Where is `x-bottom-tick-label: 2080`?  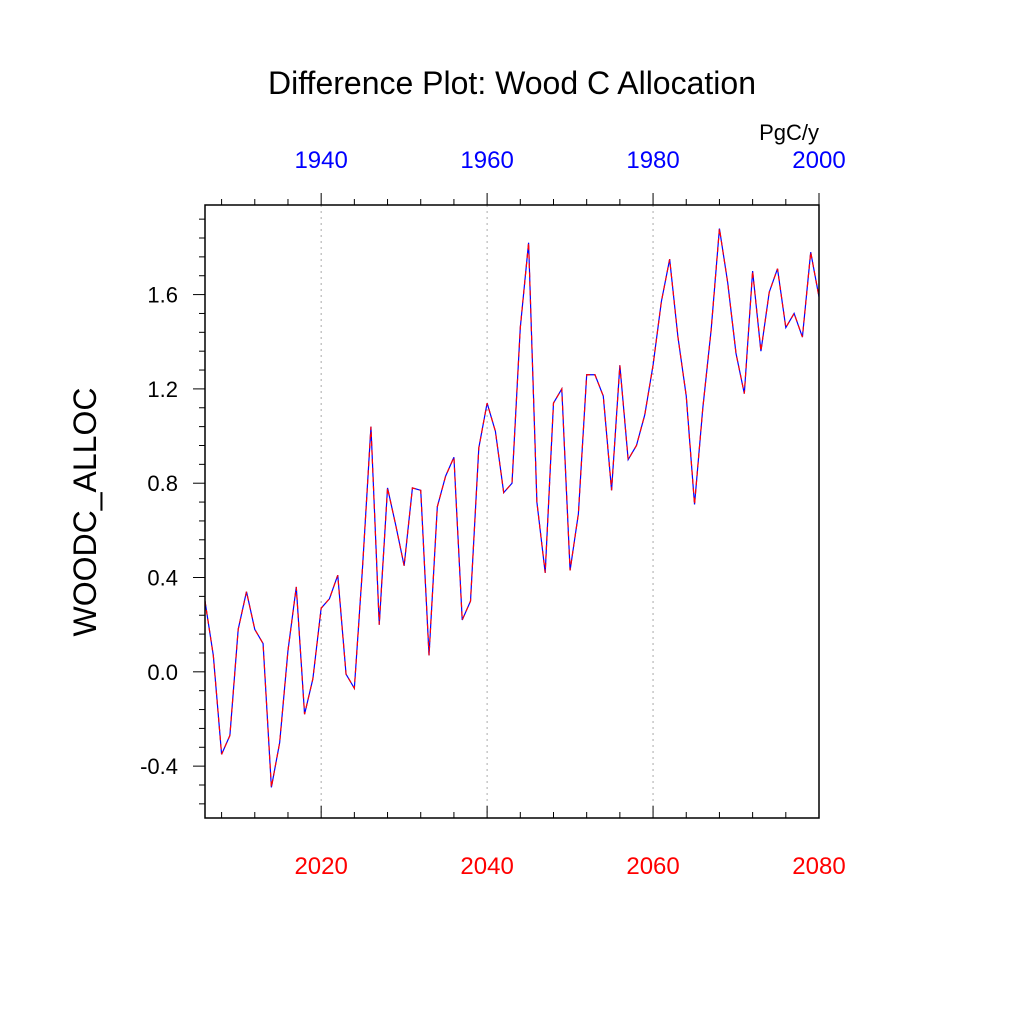 x-bottom-tick-label: 2080 is located at coordinates (818, 866).